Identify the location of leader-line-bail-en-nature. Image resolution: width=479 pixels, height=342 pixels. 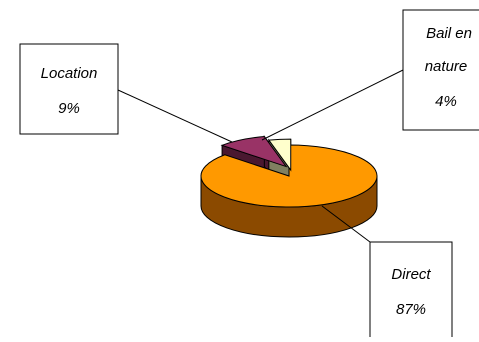
(332, 105).